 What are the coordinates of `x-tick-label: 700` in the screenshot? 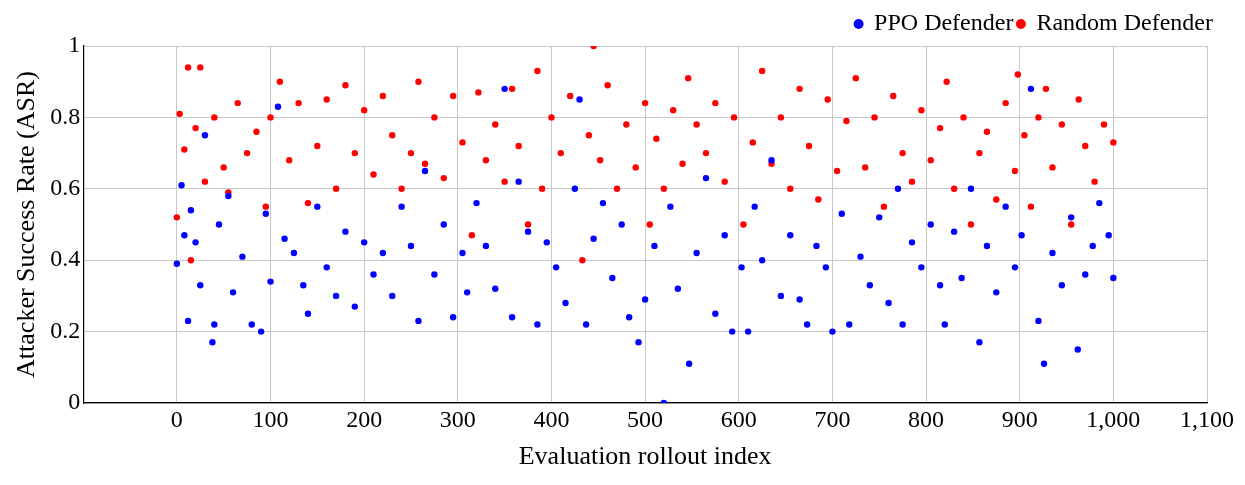 It's located at (832, 418).